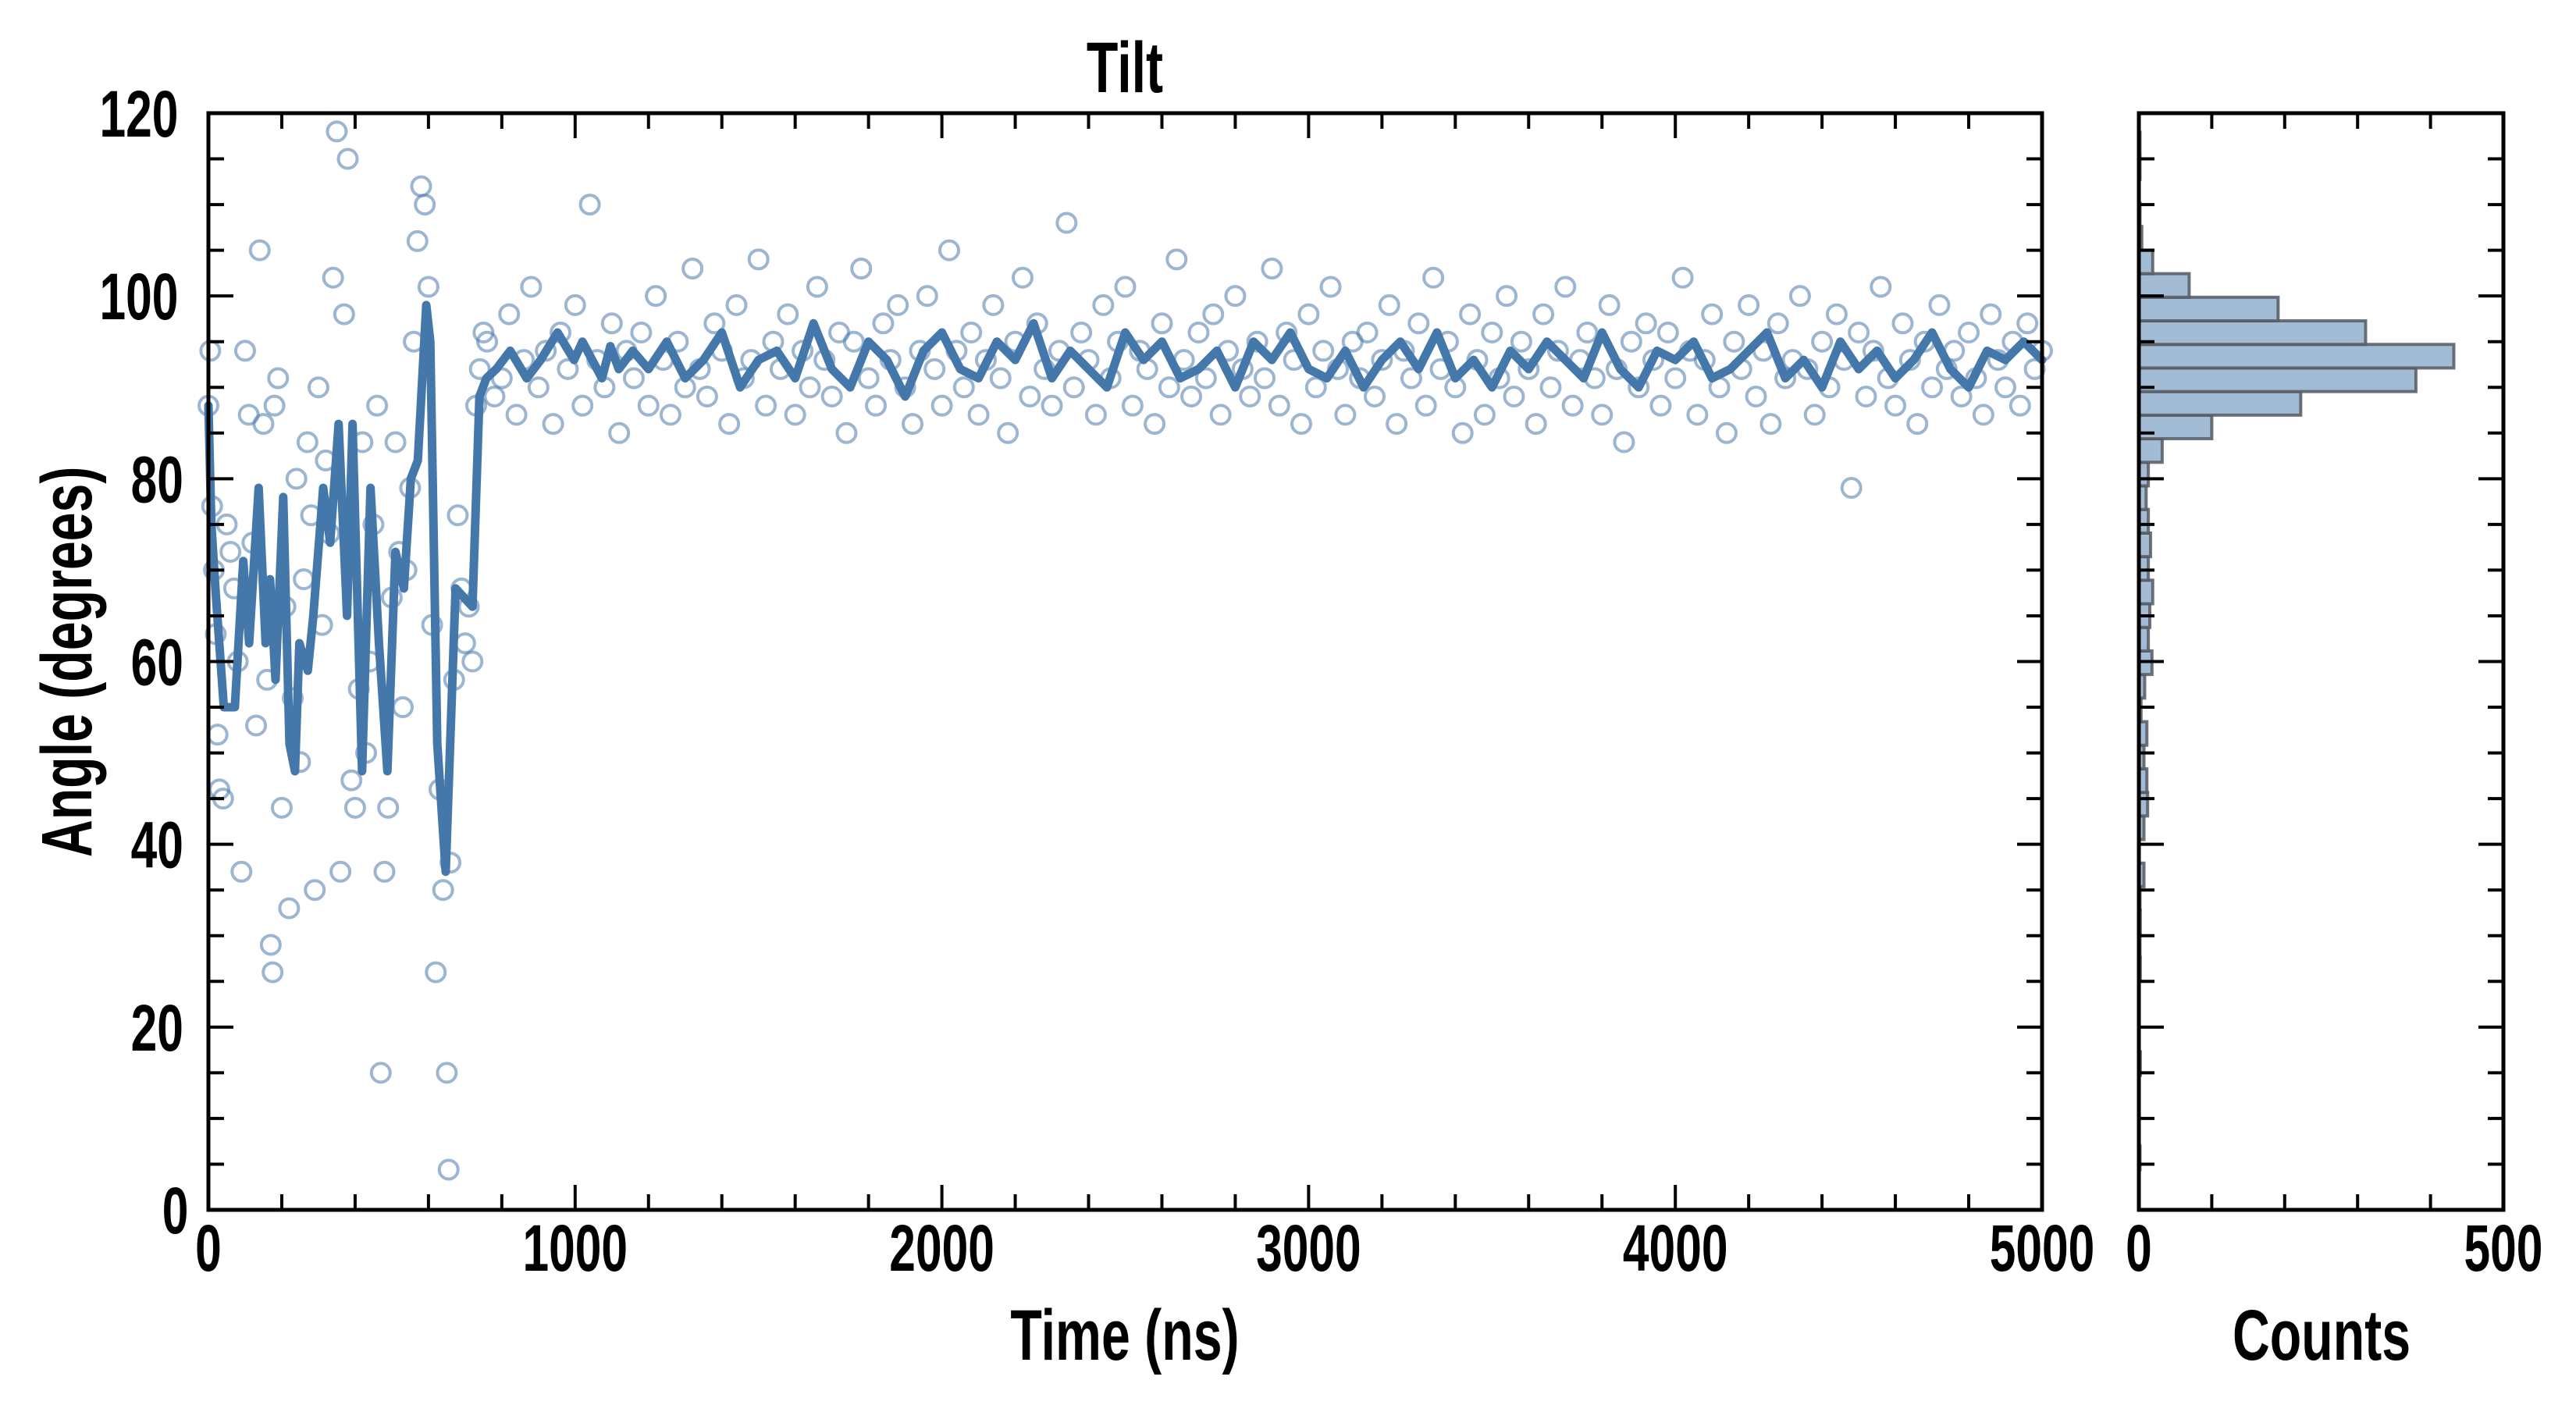  Describe the element at coordinates (208, 1248) in the screenshot. I see `x-tick-label: 0` at that location.